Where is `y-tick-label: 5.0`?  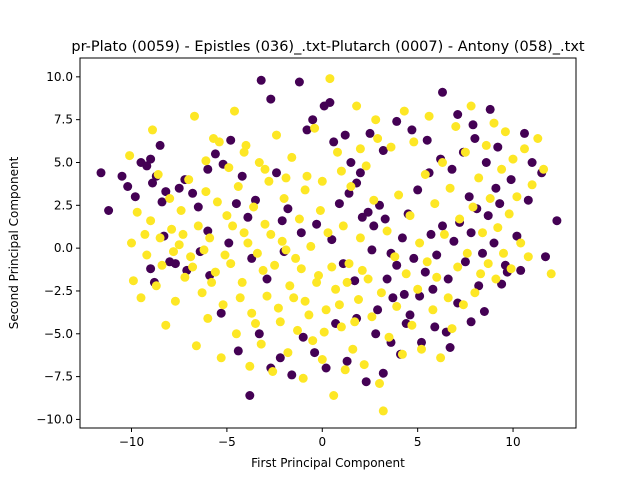
y-tick-label: 5.0 is located at coordinates (63, 162).